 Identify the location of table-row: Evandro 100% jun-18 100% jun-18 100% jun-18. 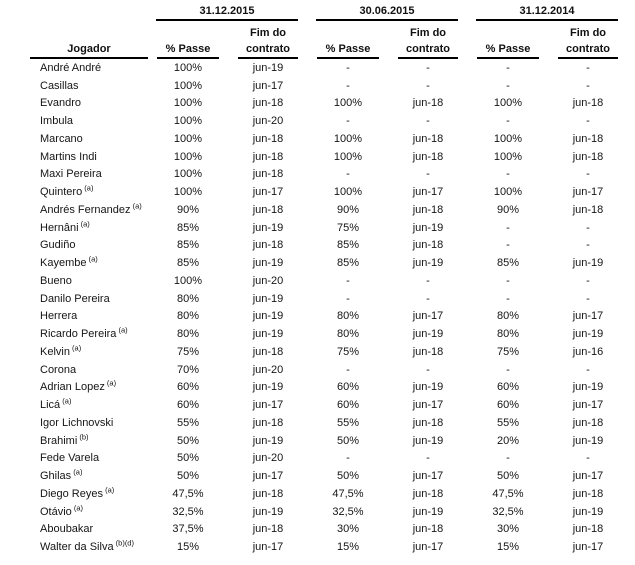
(329, 104).